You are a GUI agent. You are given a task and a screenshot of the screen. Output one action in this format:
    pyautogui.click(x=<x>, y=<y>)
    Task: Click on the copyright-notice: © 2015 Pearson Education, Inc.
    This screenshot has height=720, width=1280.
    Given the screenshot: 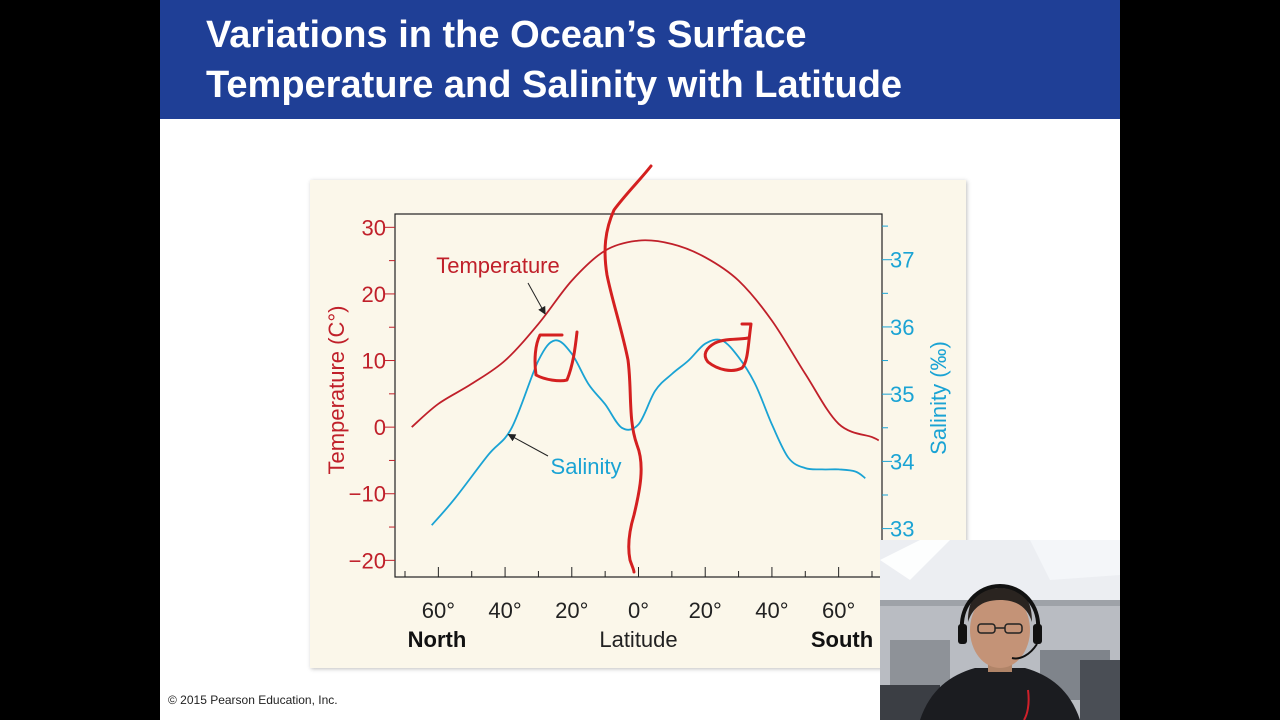 What is the action you would take?
    pyautogui.click(x=253, y=700)
    